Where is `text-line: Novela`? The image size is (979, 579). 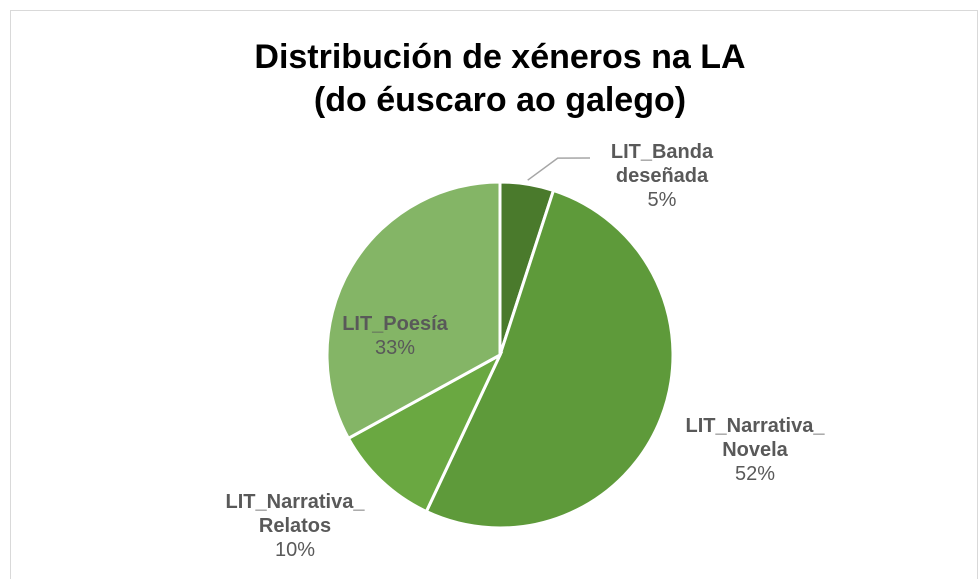 text-line: Novela is located at coordinates (755, 450).